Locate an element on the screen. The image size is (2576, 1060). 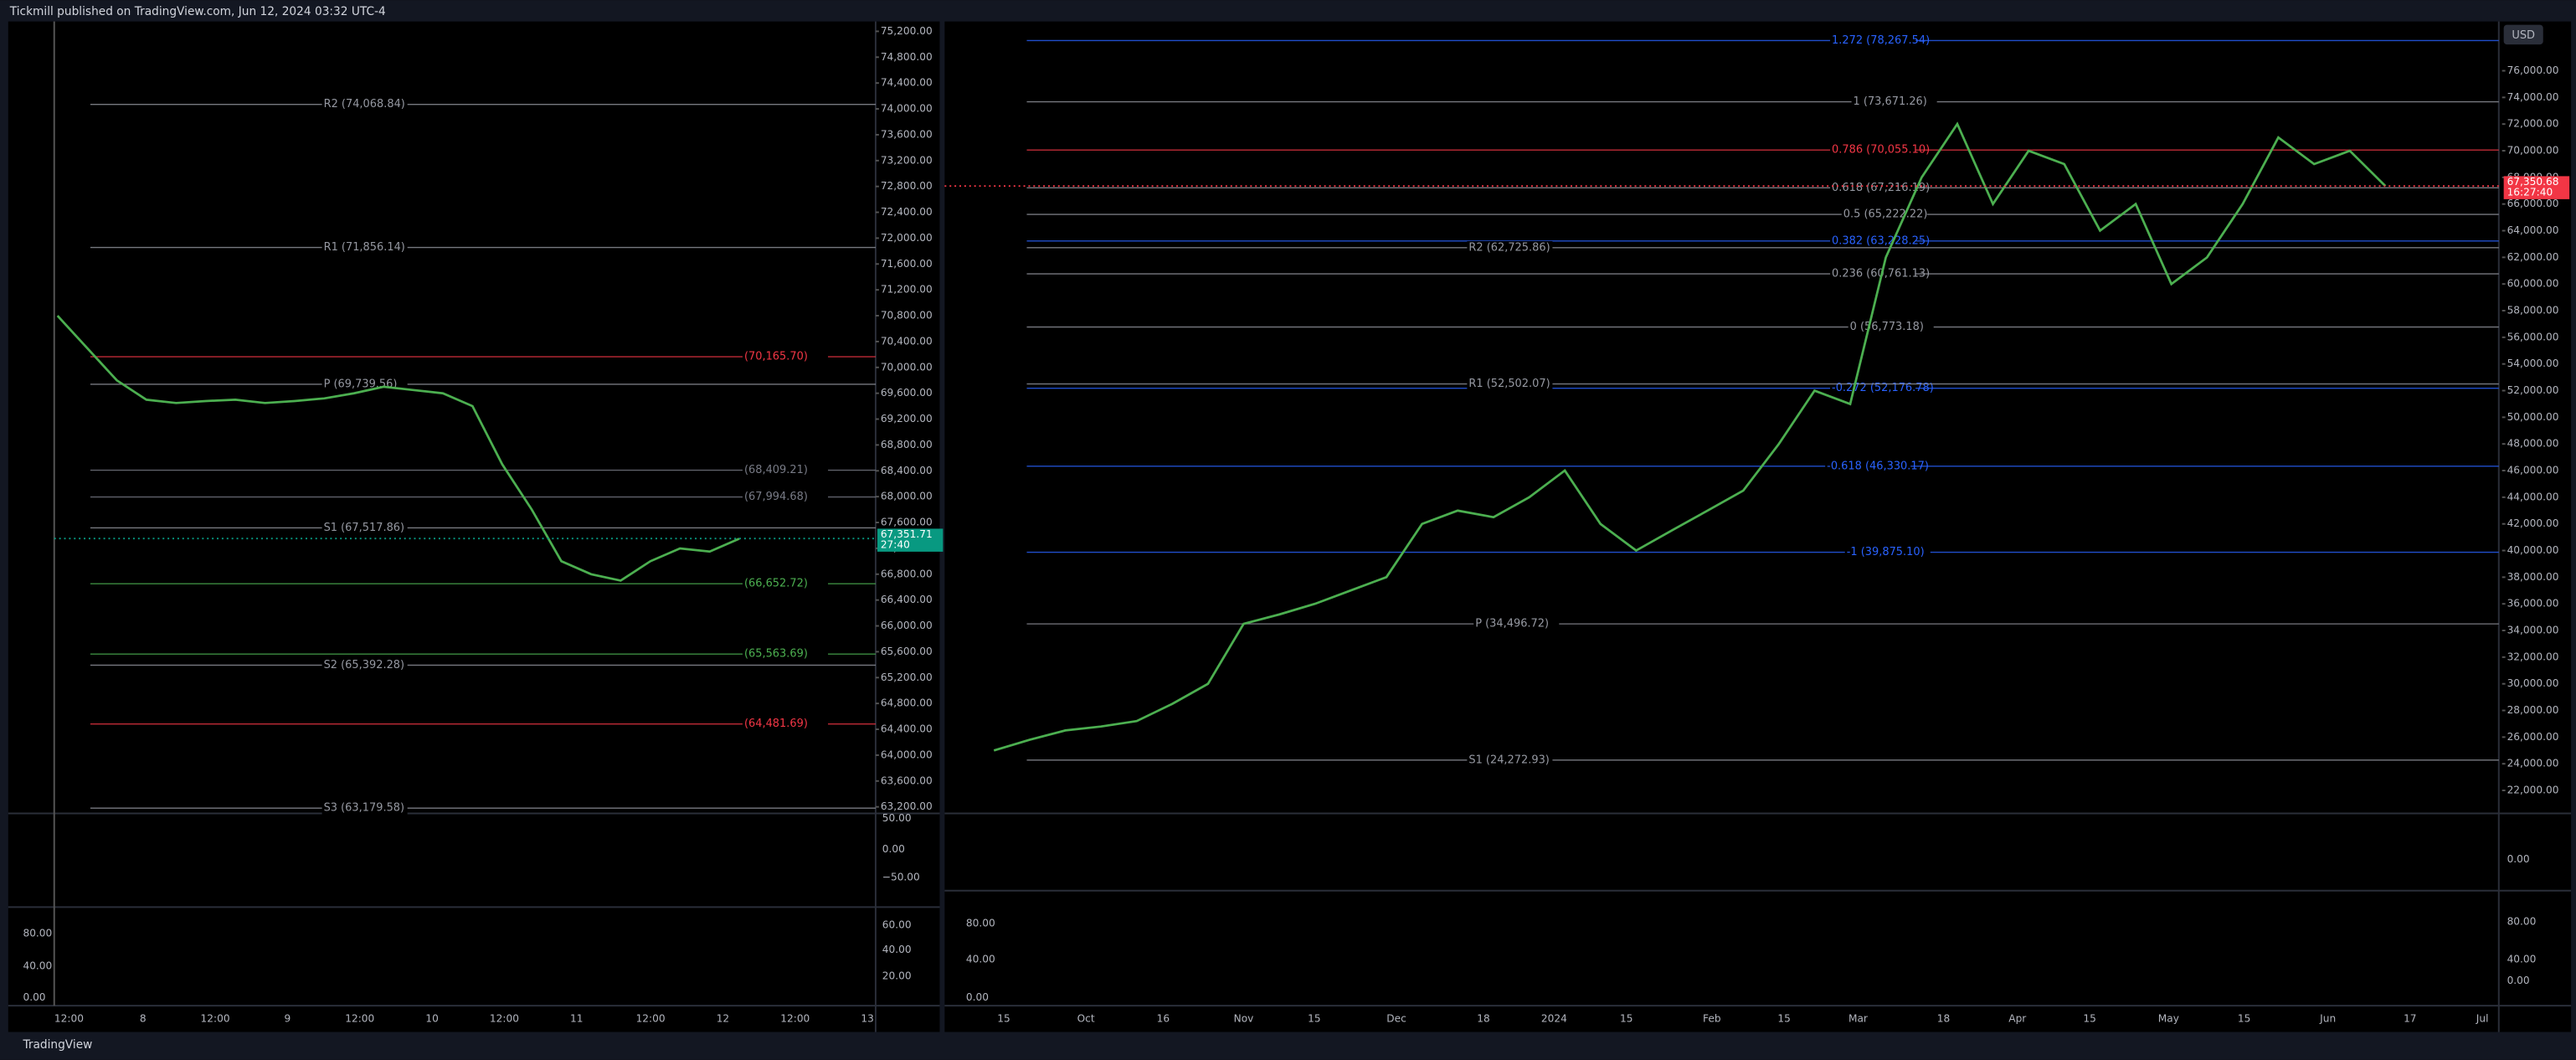
time-label: Feb is located at coordinates (1712, 1018).